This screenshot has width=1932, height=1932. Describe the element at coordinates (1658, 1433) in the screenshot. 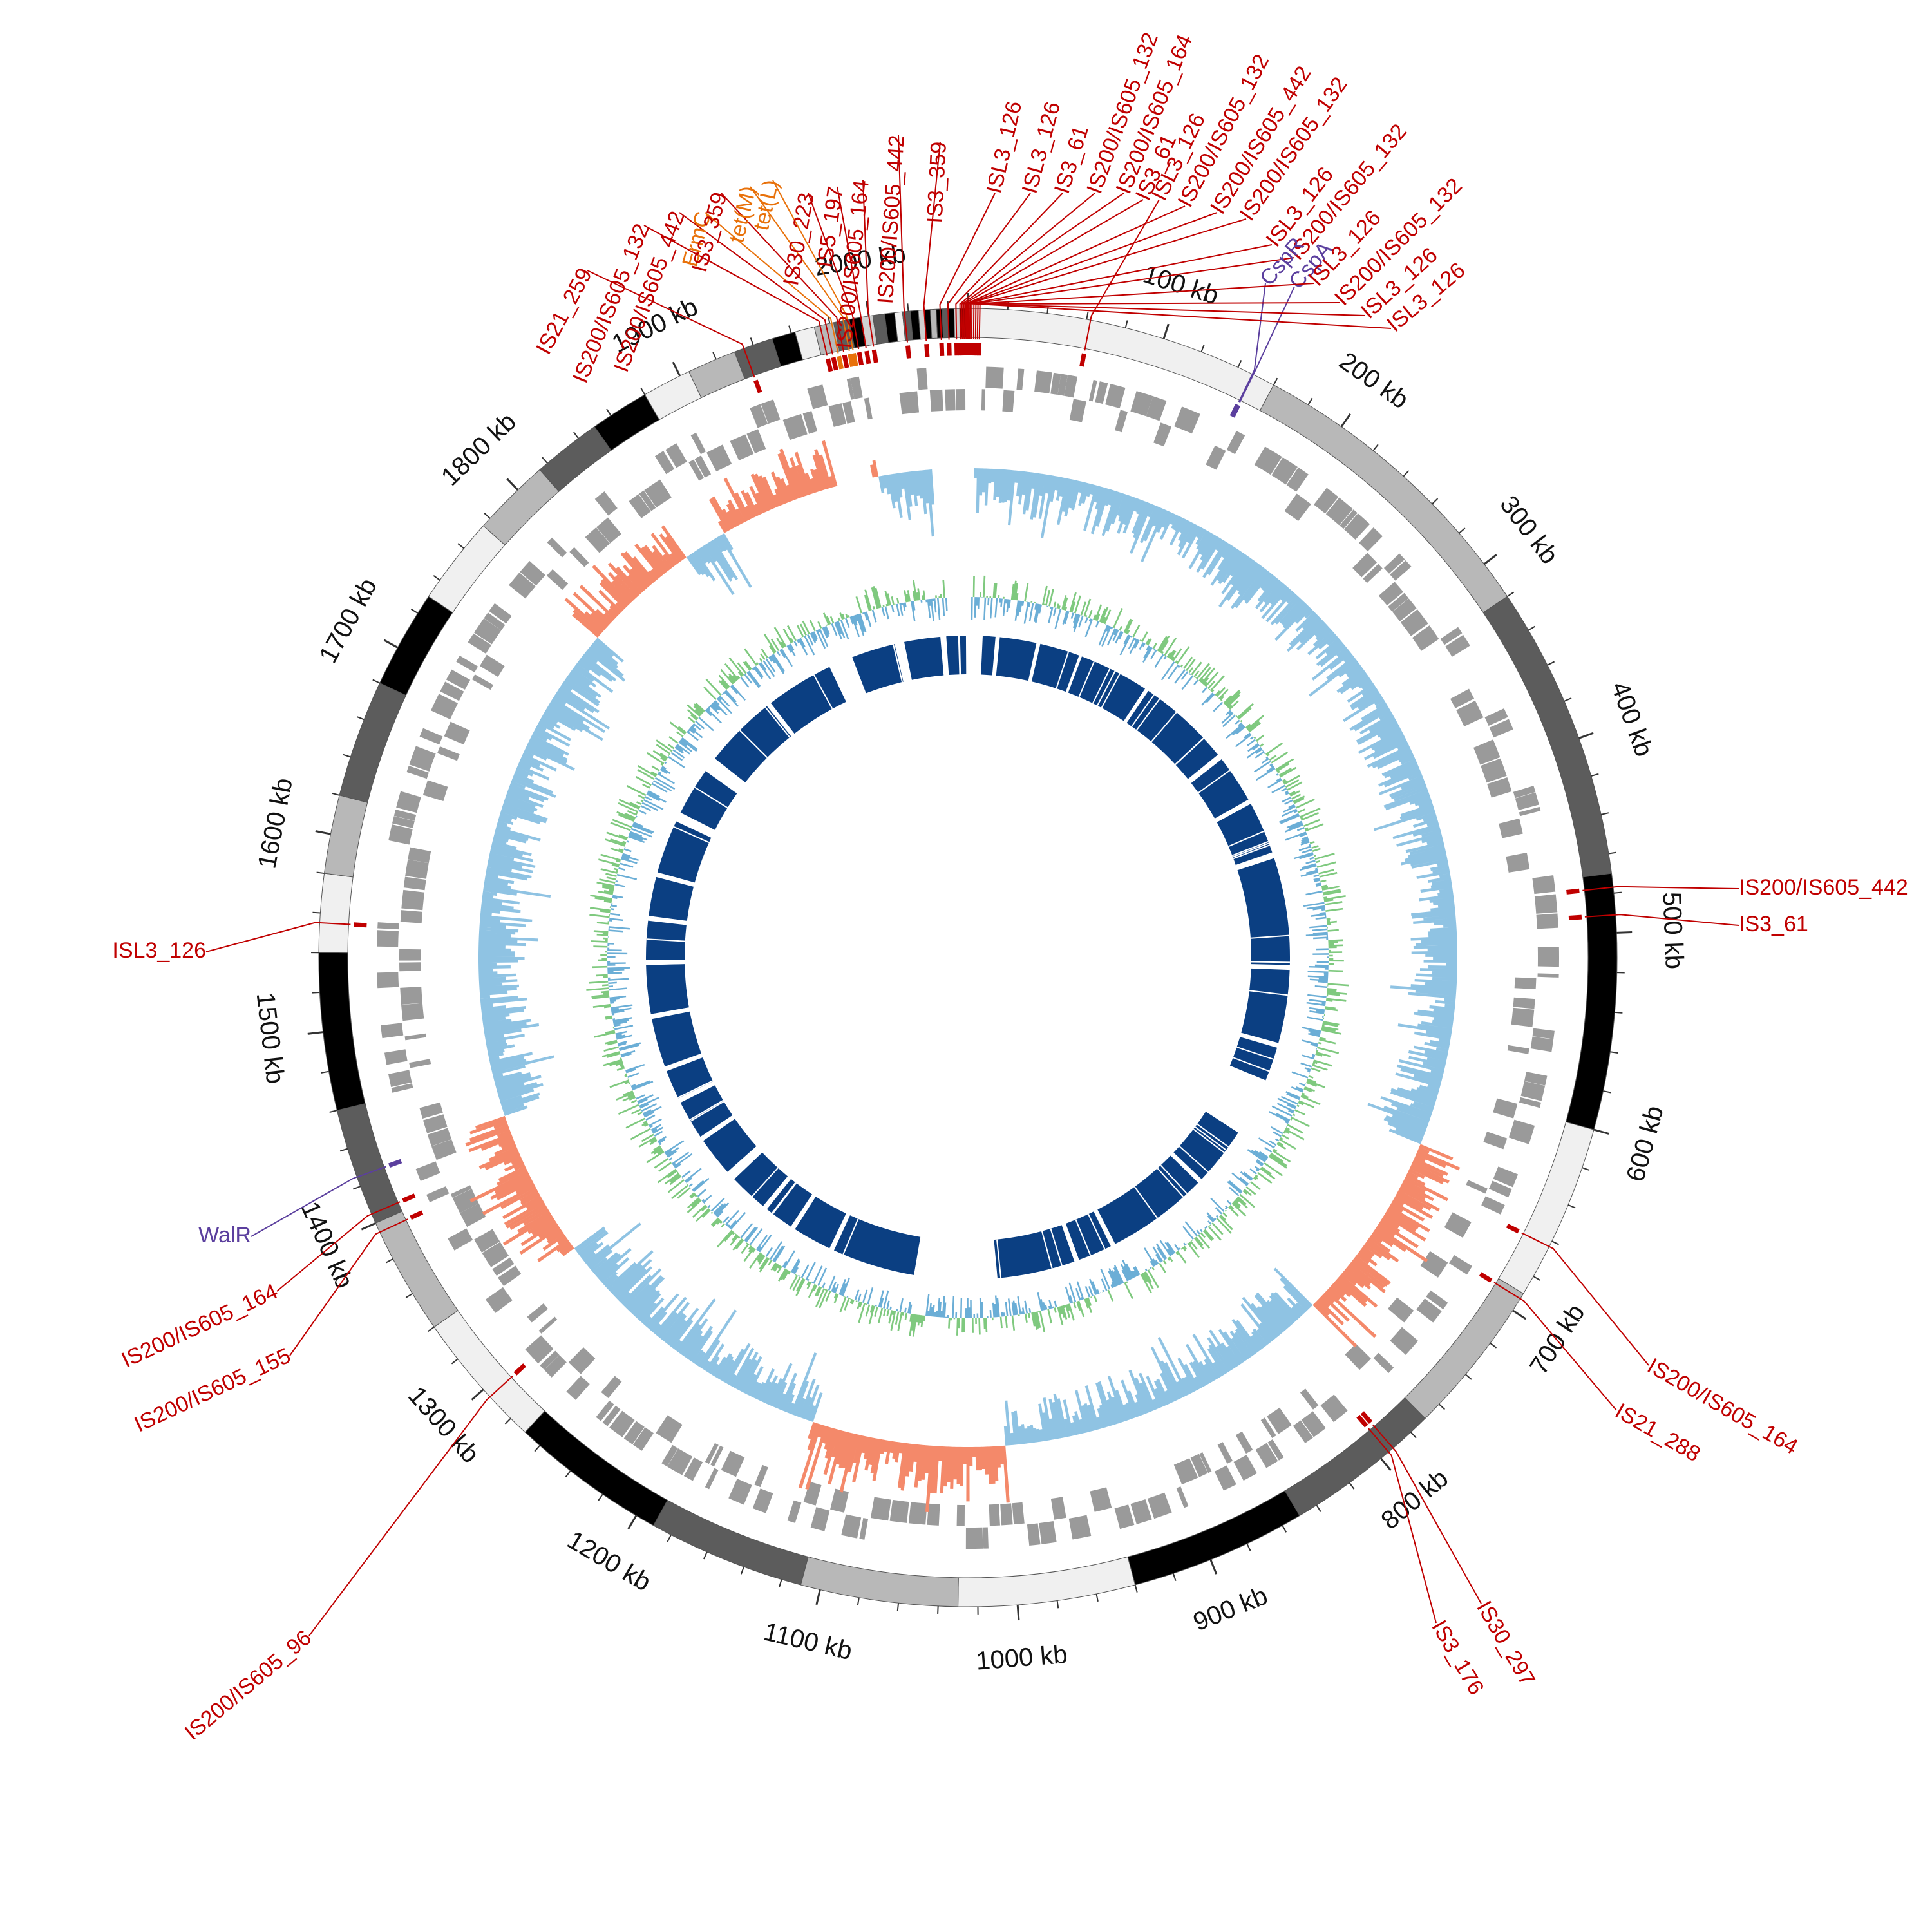

I see `feature-label: IS21_288` at that location.